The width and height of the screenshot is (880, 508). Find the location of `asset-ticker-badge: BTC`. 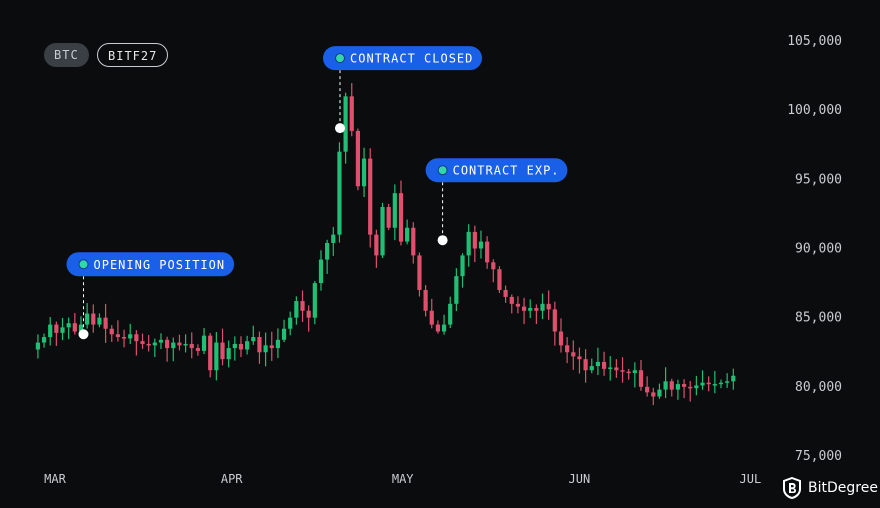

asset-ticker-badge: BTC is located at coordinates (66, 55).